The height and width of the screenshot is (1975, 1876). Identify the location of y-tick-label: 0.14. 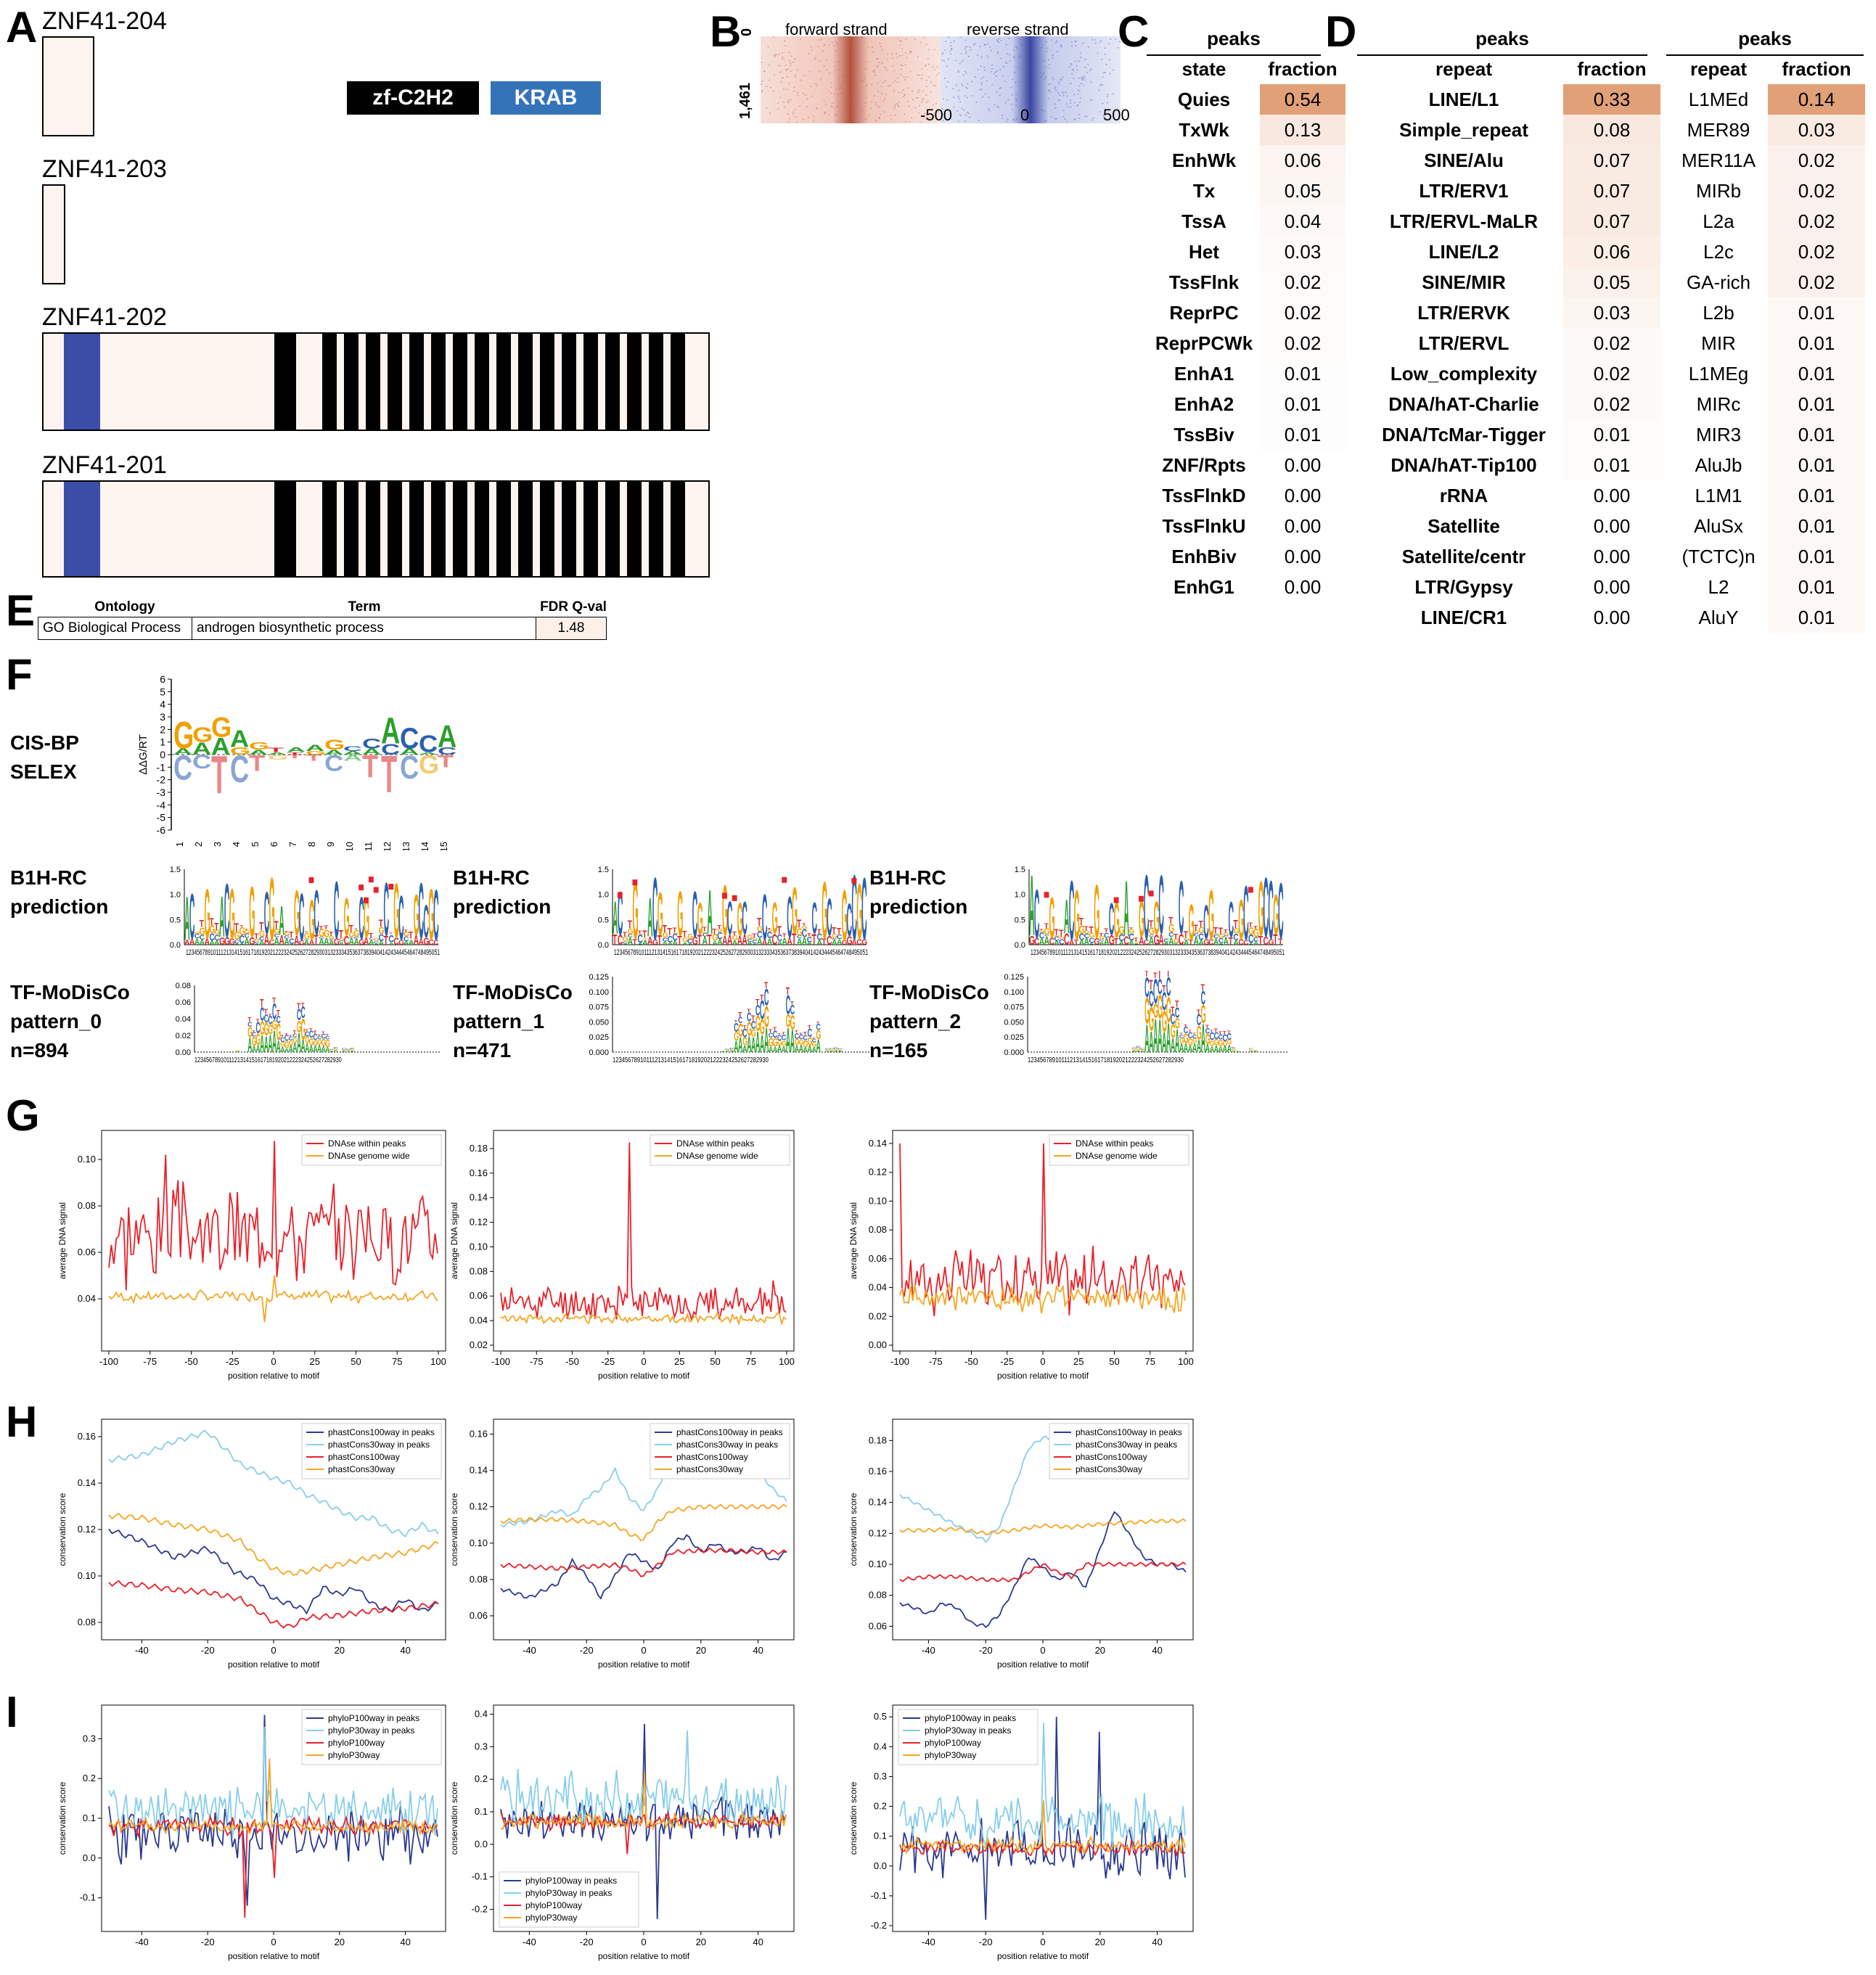
(878, 1143).